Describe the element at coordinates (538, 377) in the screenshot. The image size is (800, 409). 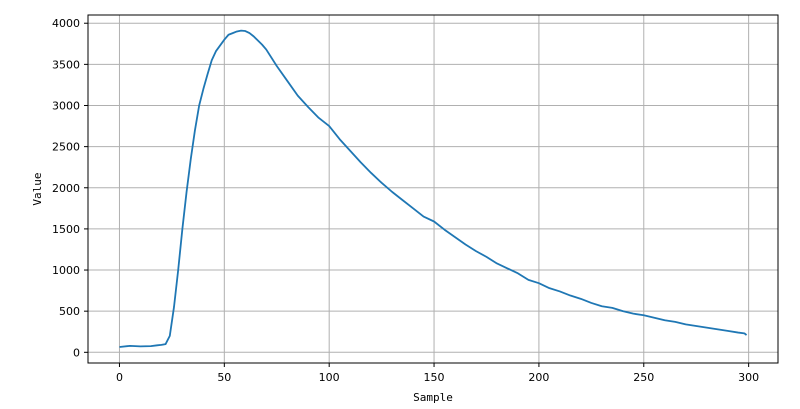
I see `x-tick-label: 200` at that location.